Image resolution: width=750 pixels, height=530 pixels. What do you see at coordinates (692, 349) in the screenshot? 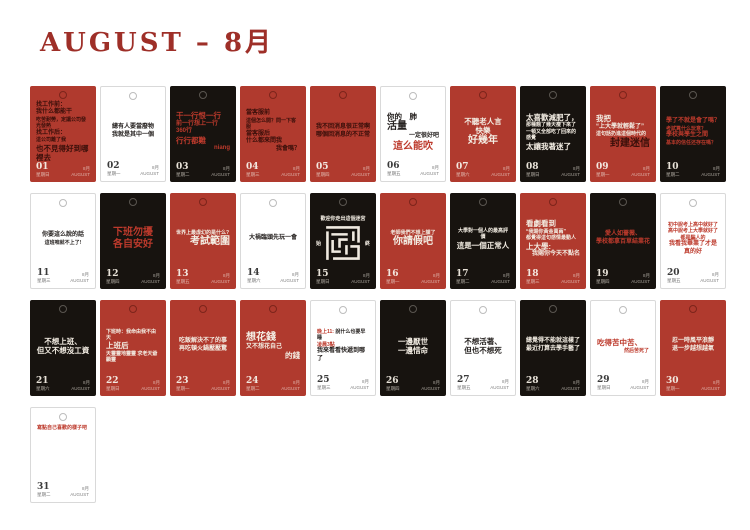
I see `card-line: 退一步越想越氣` at bounding box center [692, 349].